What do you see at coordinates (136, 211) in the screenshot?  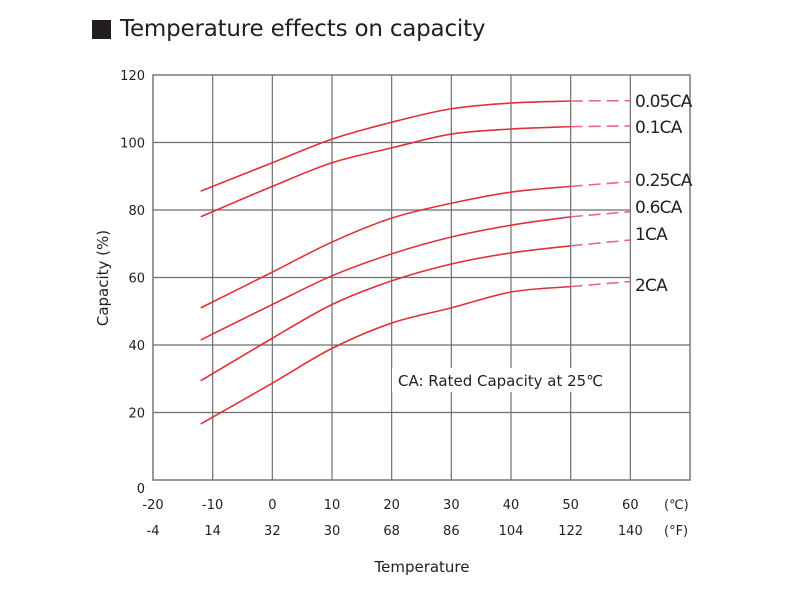 I see `y-tick-label: 80` at bounding box center [136, 211].